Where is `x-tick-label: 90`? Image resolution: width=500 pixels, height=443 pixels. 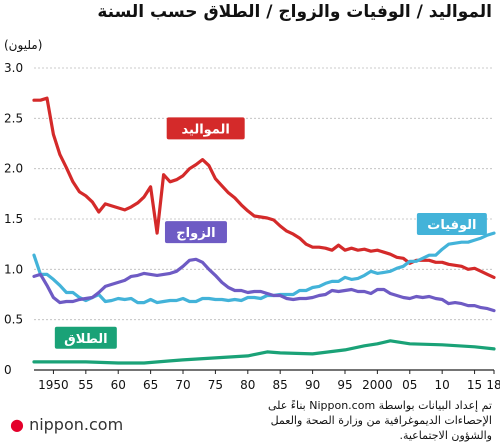
x-tick-label: 90 is located at coordinates (312, 385).